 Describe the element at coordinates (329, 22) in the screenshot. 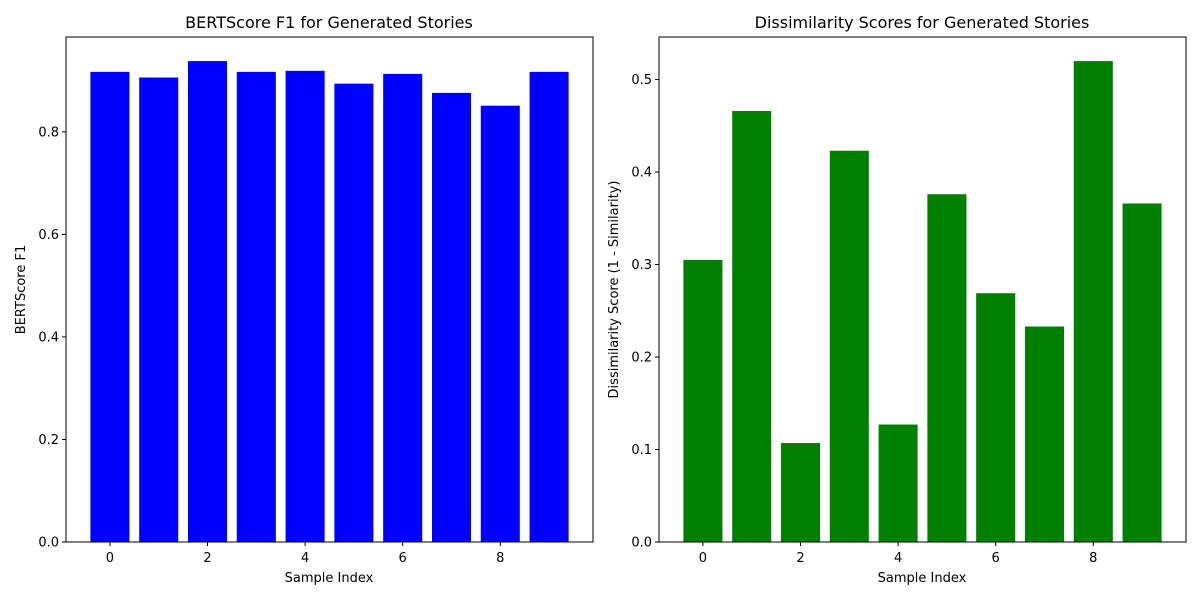

I see `chart-title: BERTScore F1 for Generated Stories` at that location.